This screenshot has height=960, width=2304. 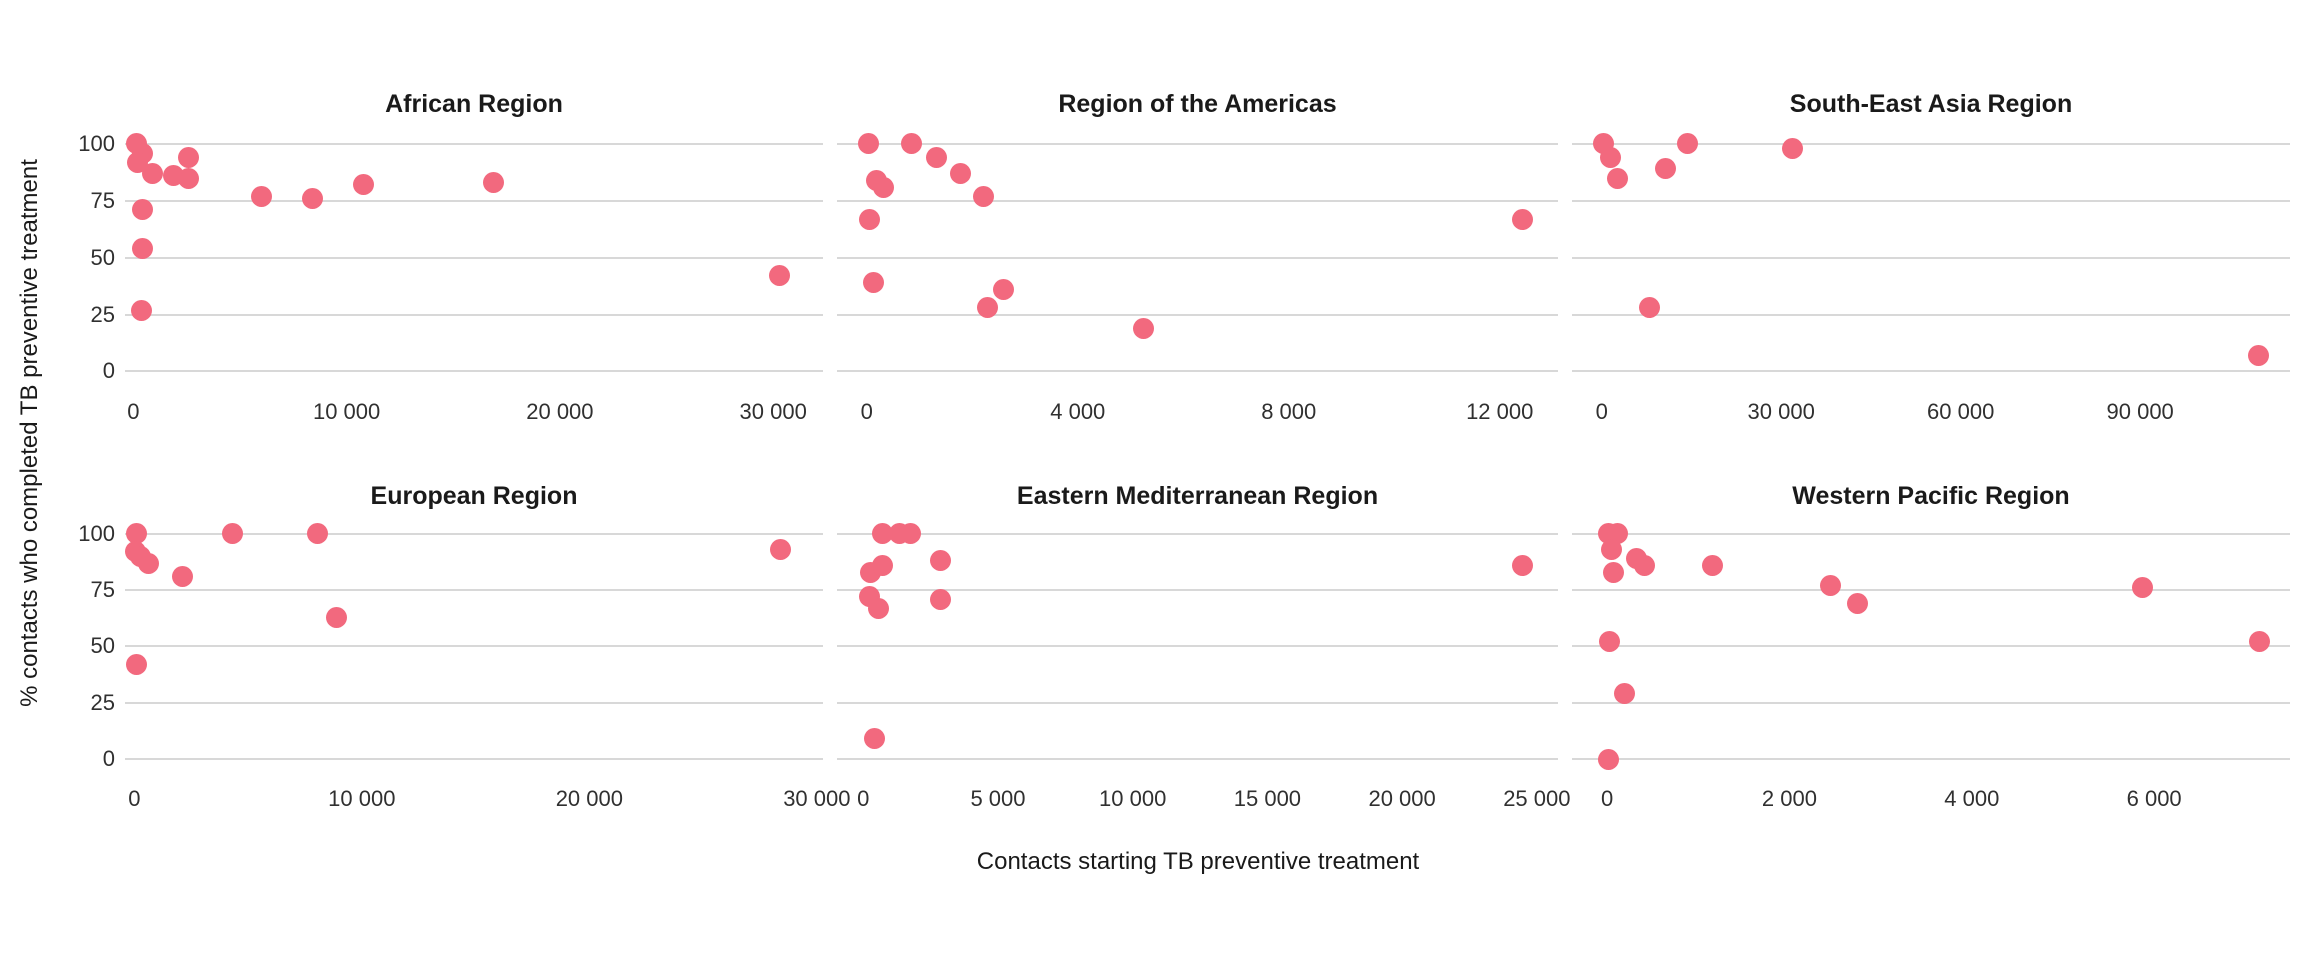 I want to click on x-tick-label: 25 000, so click(x=1537, y=798).